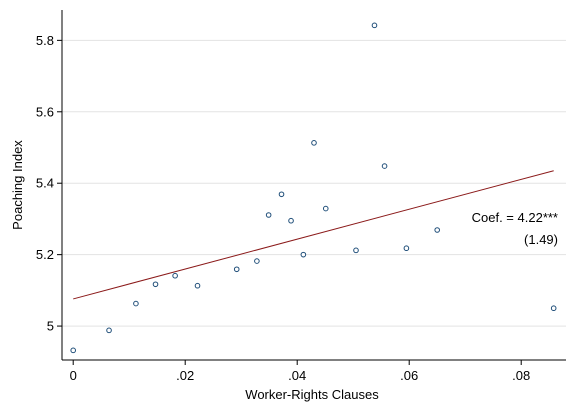  What do you see at coordinates (541, 239) in the screenshot?
I see `standard-error-annotation: (1.49)` at bounding box center [541, 239].